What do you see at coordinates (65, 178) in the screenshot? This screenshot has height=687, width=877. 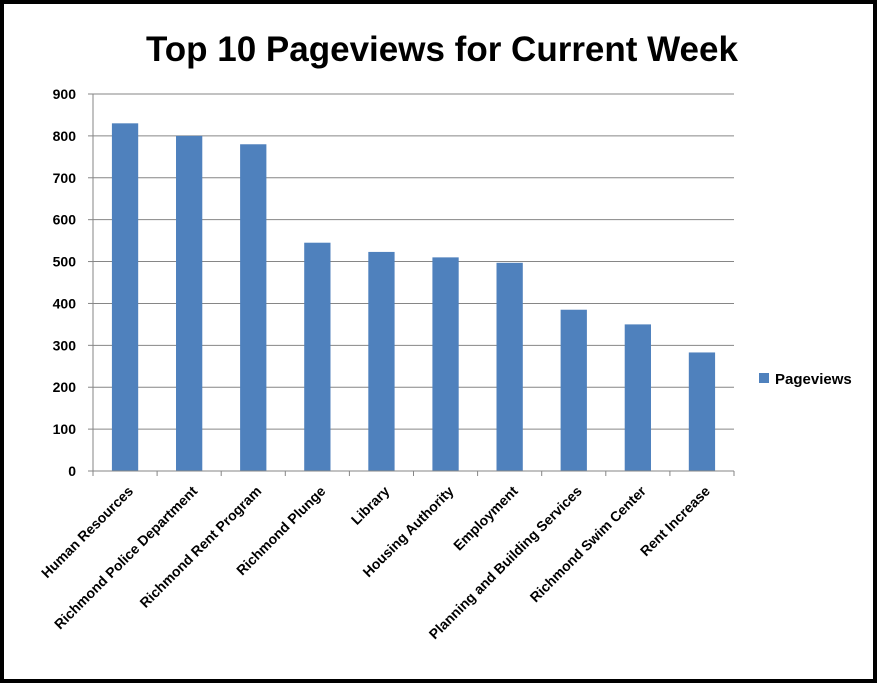 I see `y-tick-label: 700` at bounding box center [65, 178].